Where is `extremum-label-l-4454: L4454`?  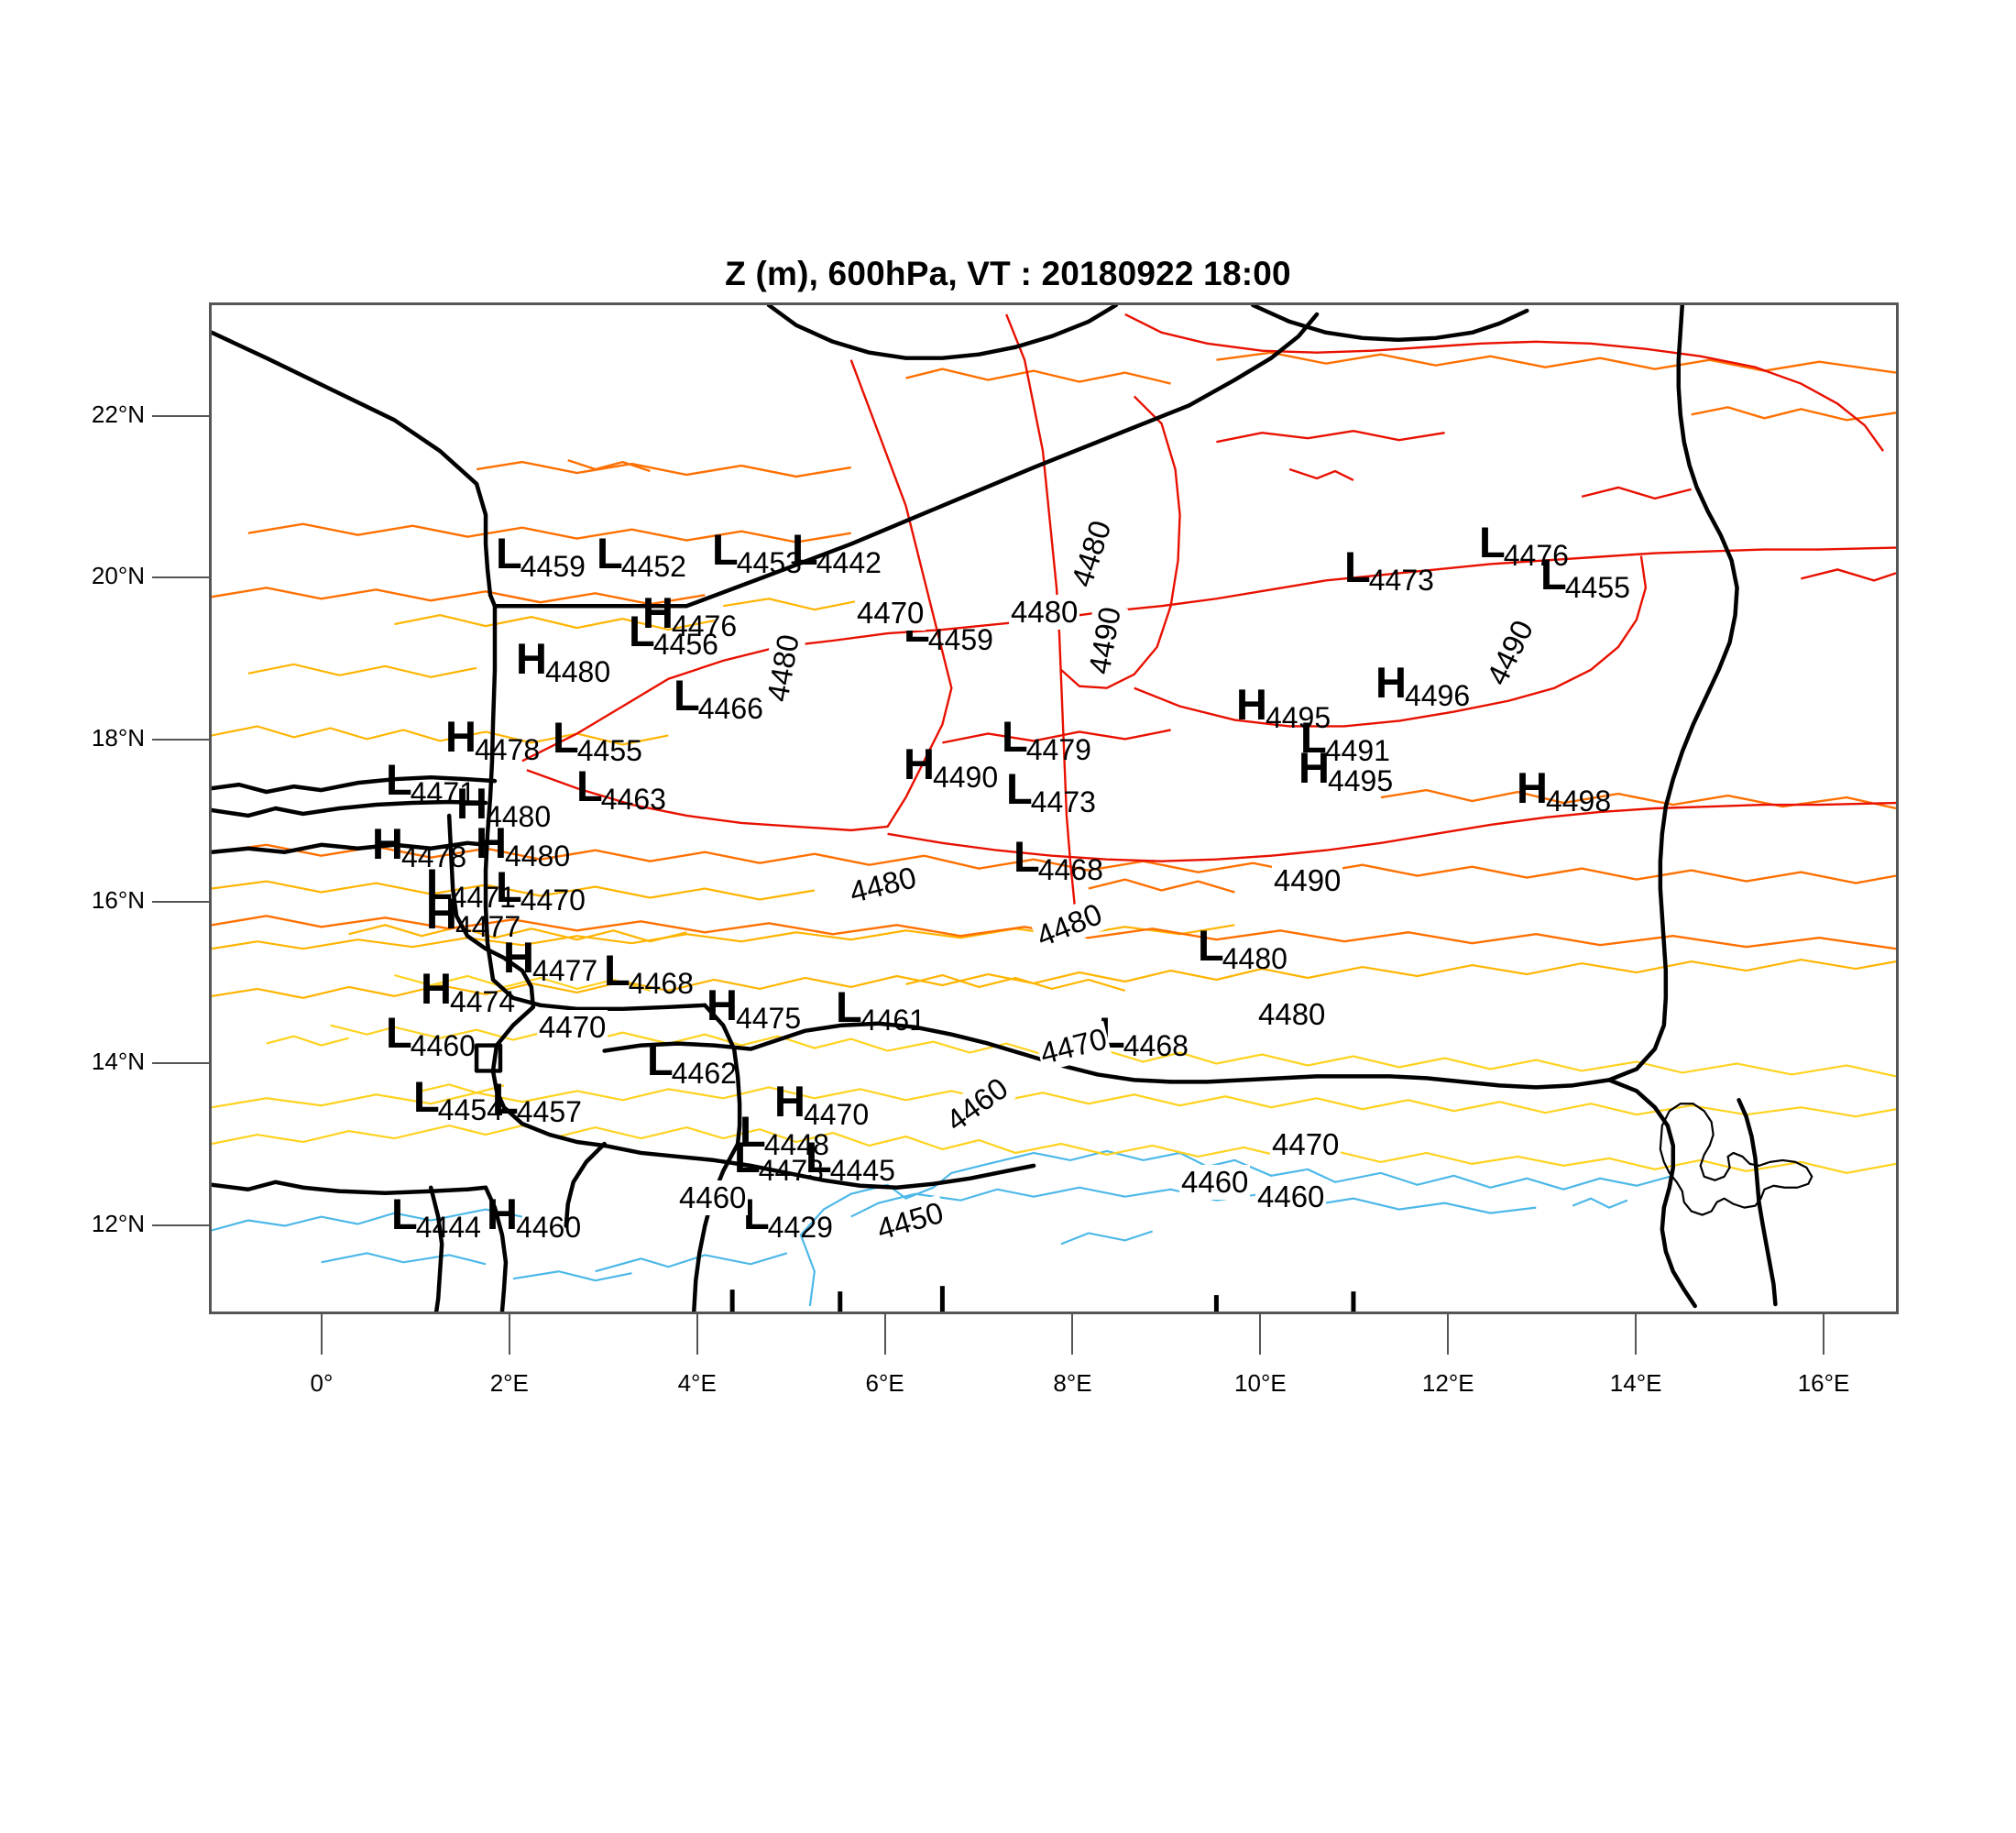 extremum-label-l-4454: L4454 is located at coordinates (459, 1100).